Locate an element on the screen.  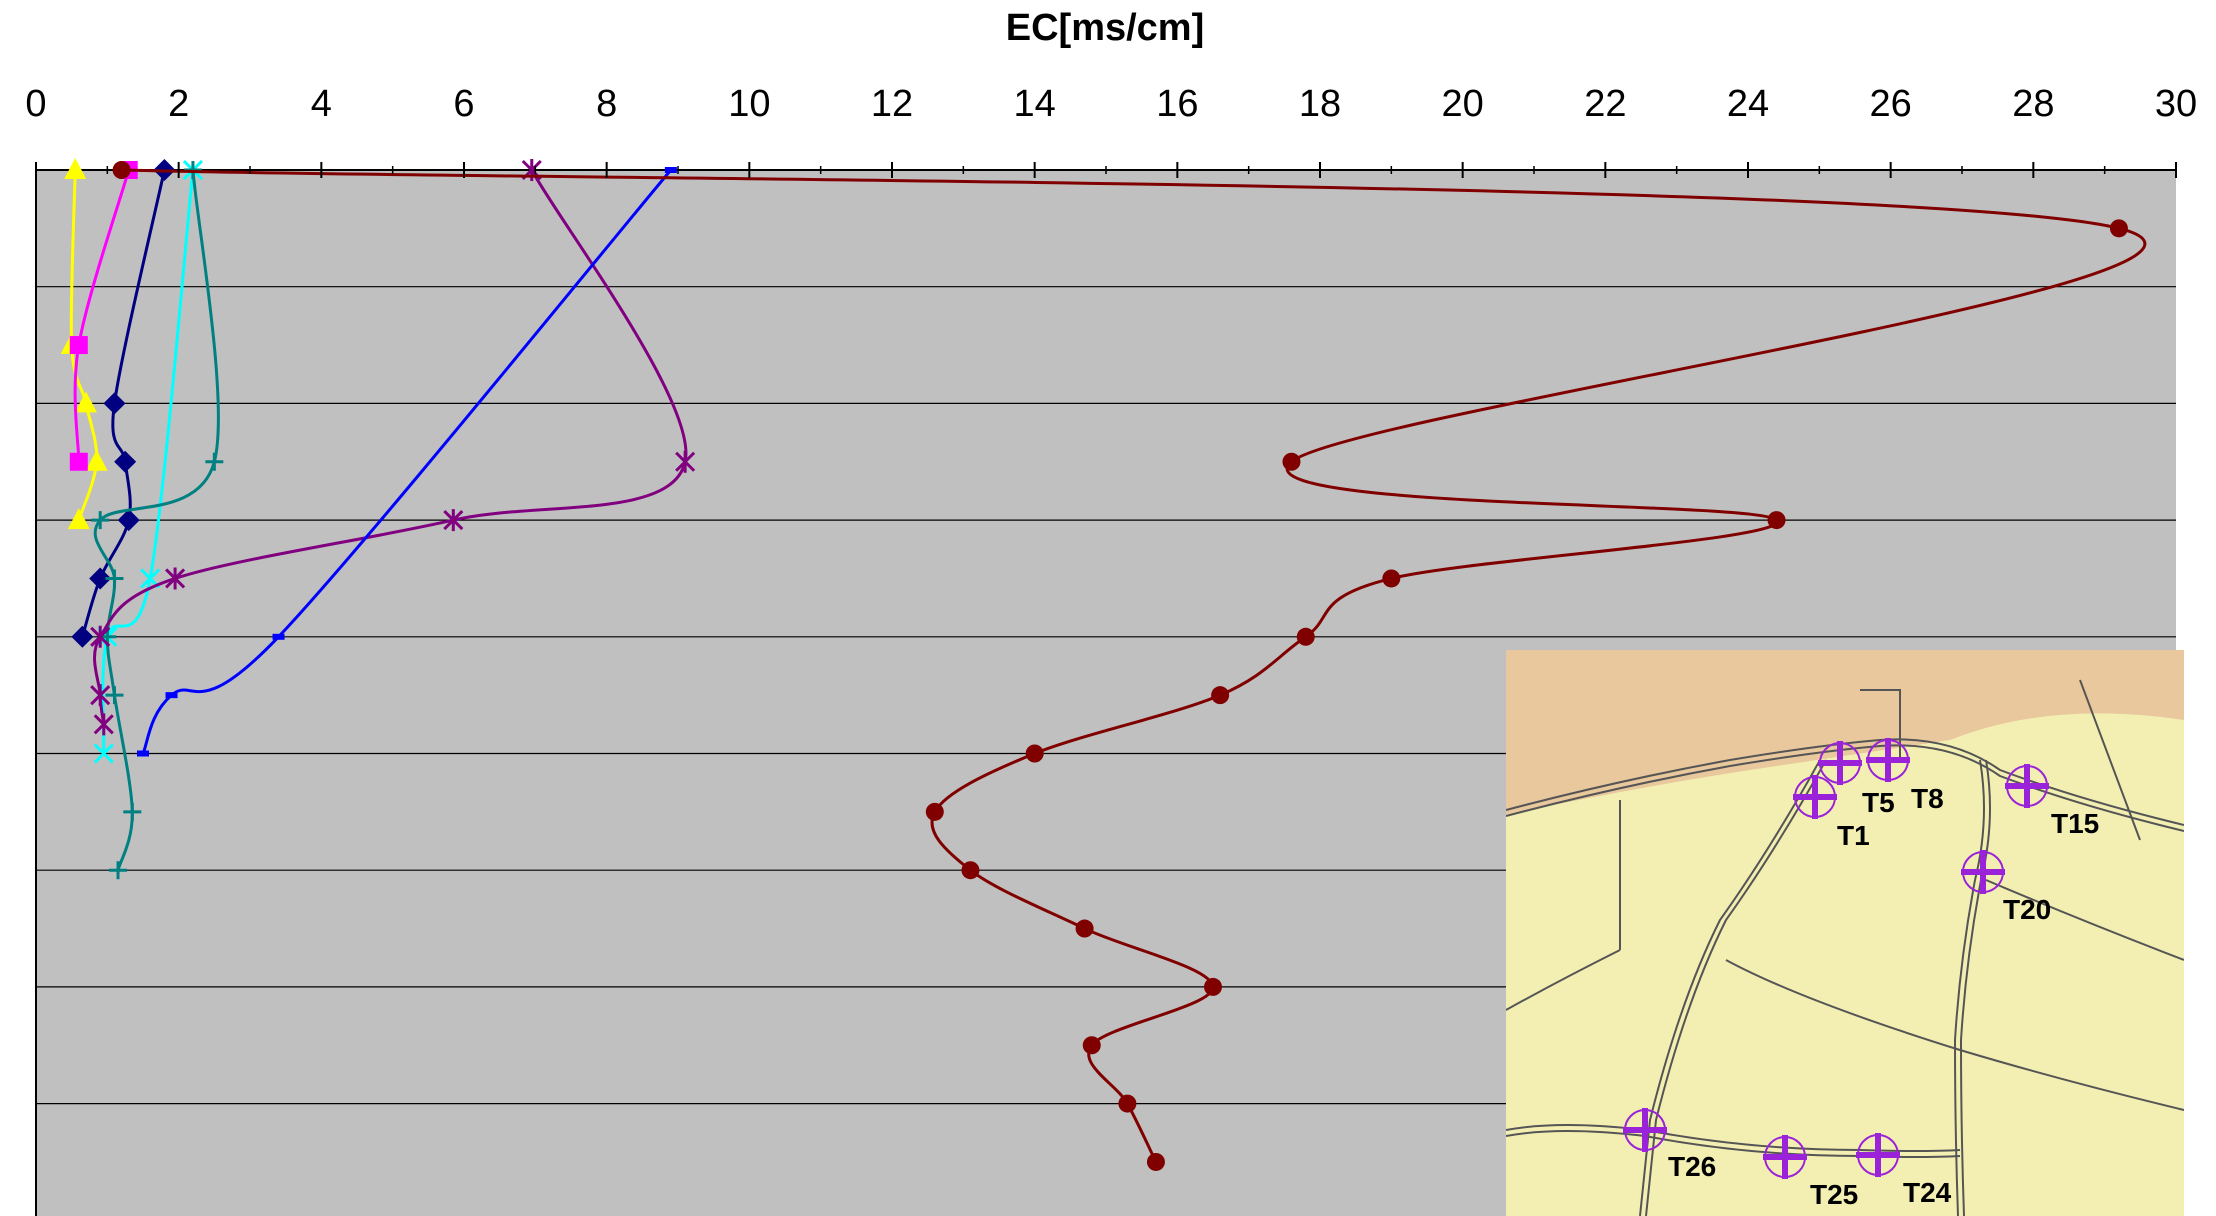
map-markers is located at coordinates (1836, 958).